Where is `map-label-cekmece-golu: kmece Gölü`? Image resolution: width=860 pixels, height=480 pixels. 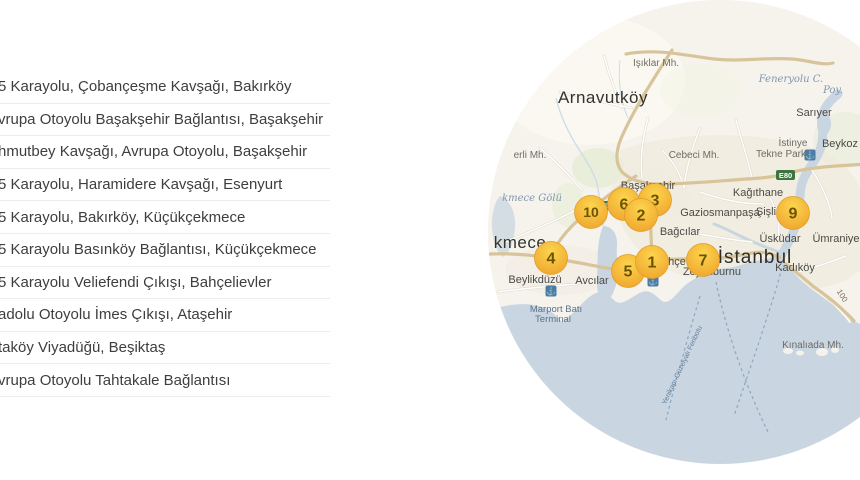
map-label-cekmece-golu: kmece Gölü is located at coordinates (532, 198).